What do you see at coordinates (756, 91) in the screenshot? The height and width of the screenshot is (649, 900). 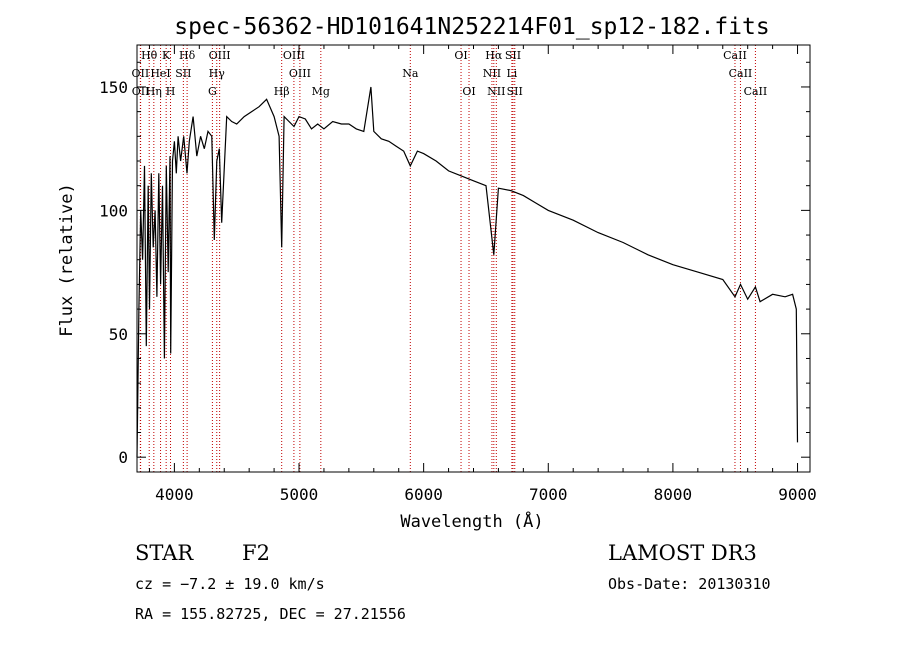 I see `line-label-27: CaII` at bounding box center [756, 91].